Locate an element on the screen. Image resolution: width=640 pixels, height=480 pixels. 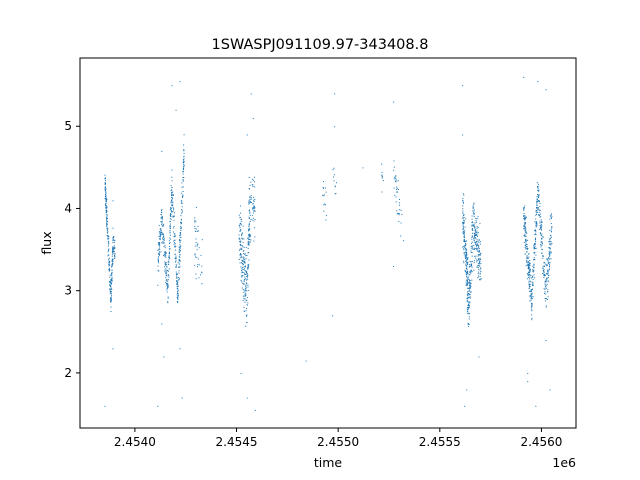
x-tick-label: 2.4560 is located at coordinates (541, 442).